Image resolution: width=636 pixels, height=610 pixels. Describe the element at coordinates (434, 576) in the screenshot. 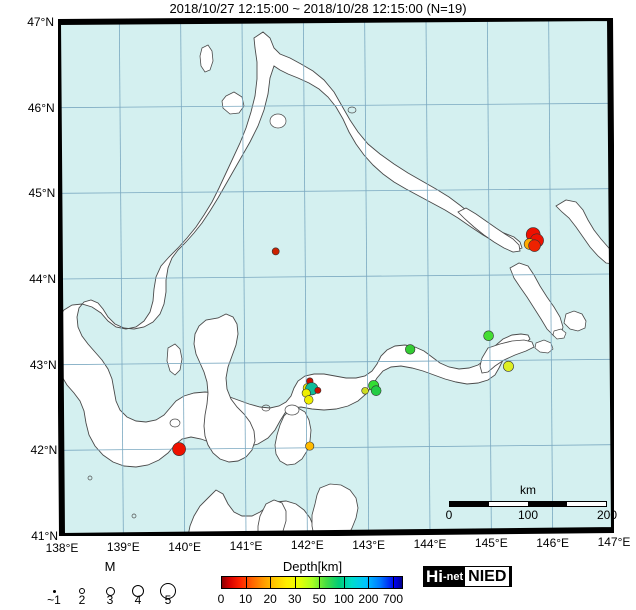

I see `logo-hi-text: Hi` at that location.